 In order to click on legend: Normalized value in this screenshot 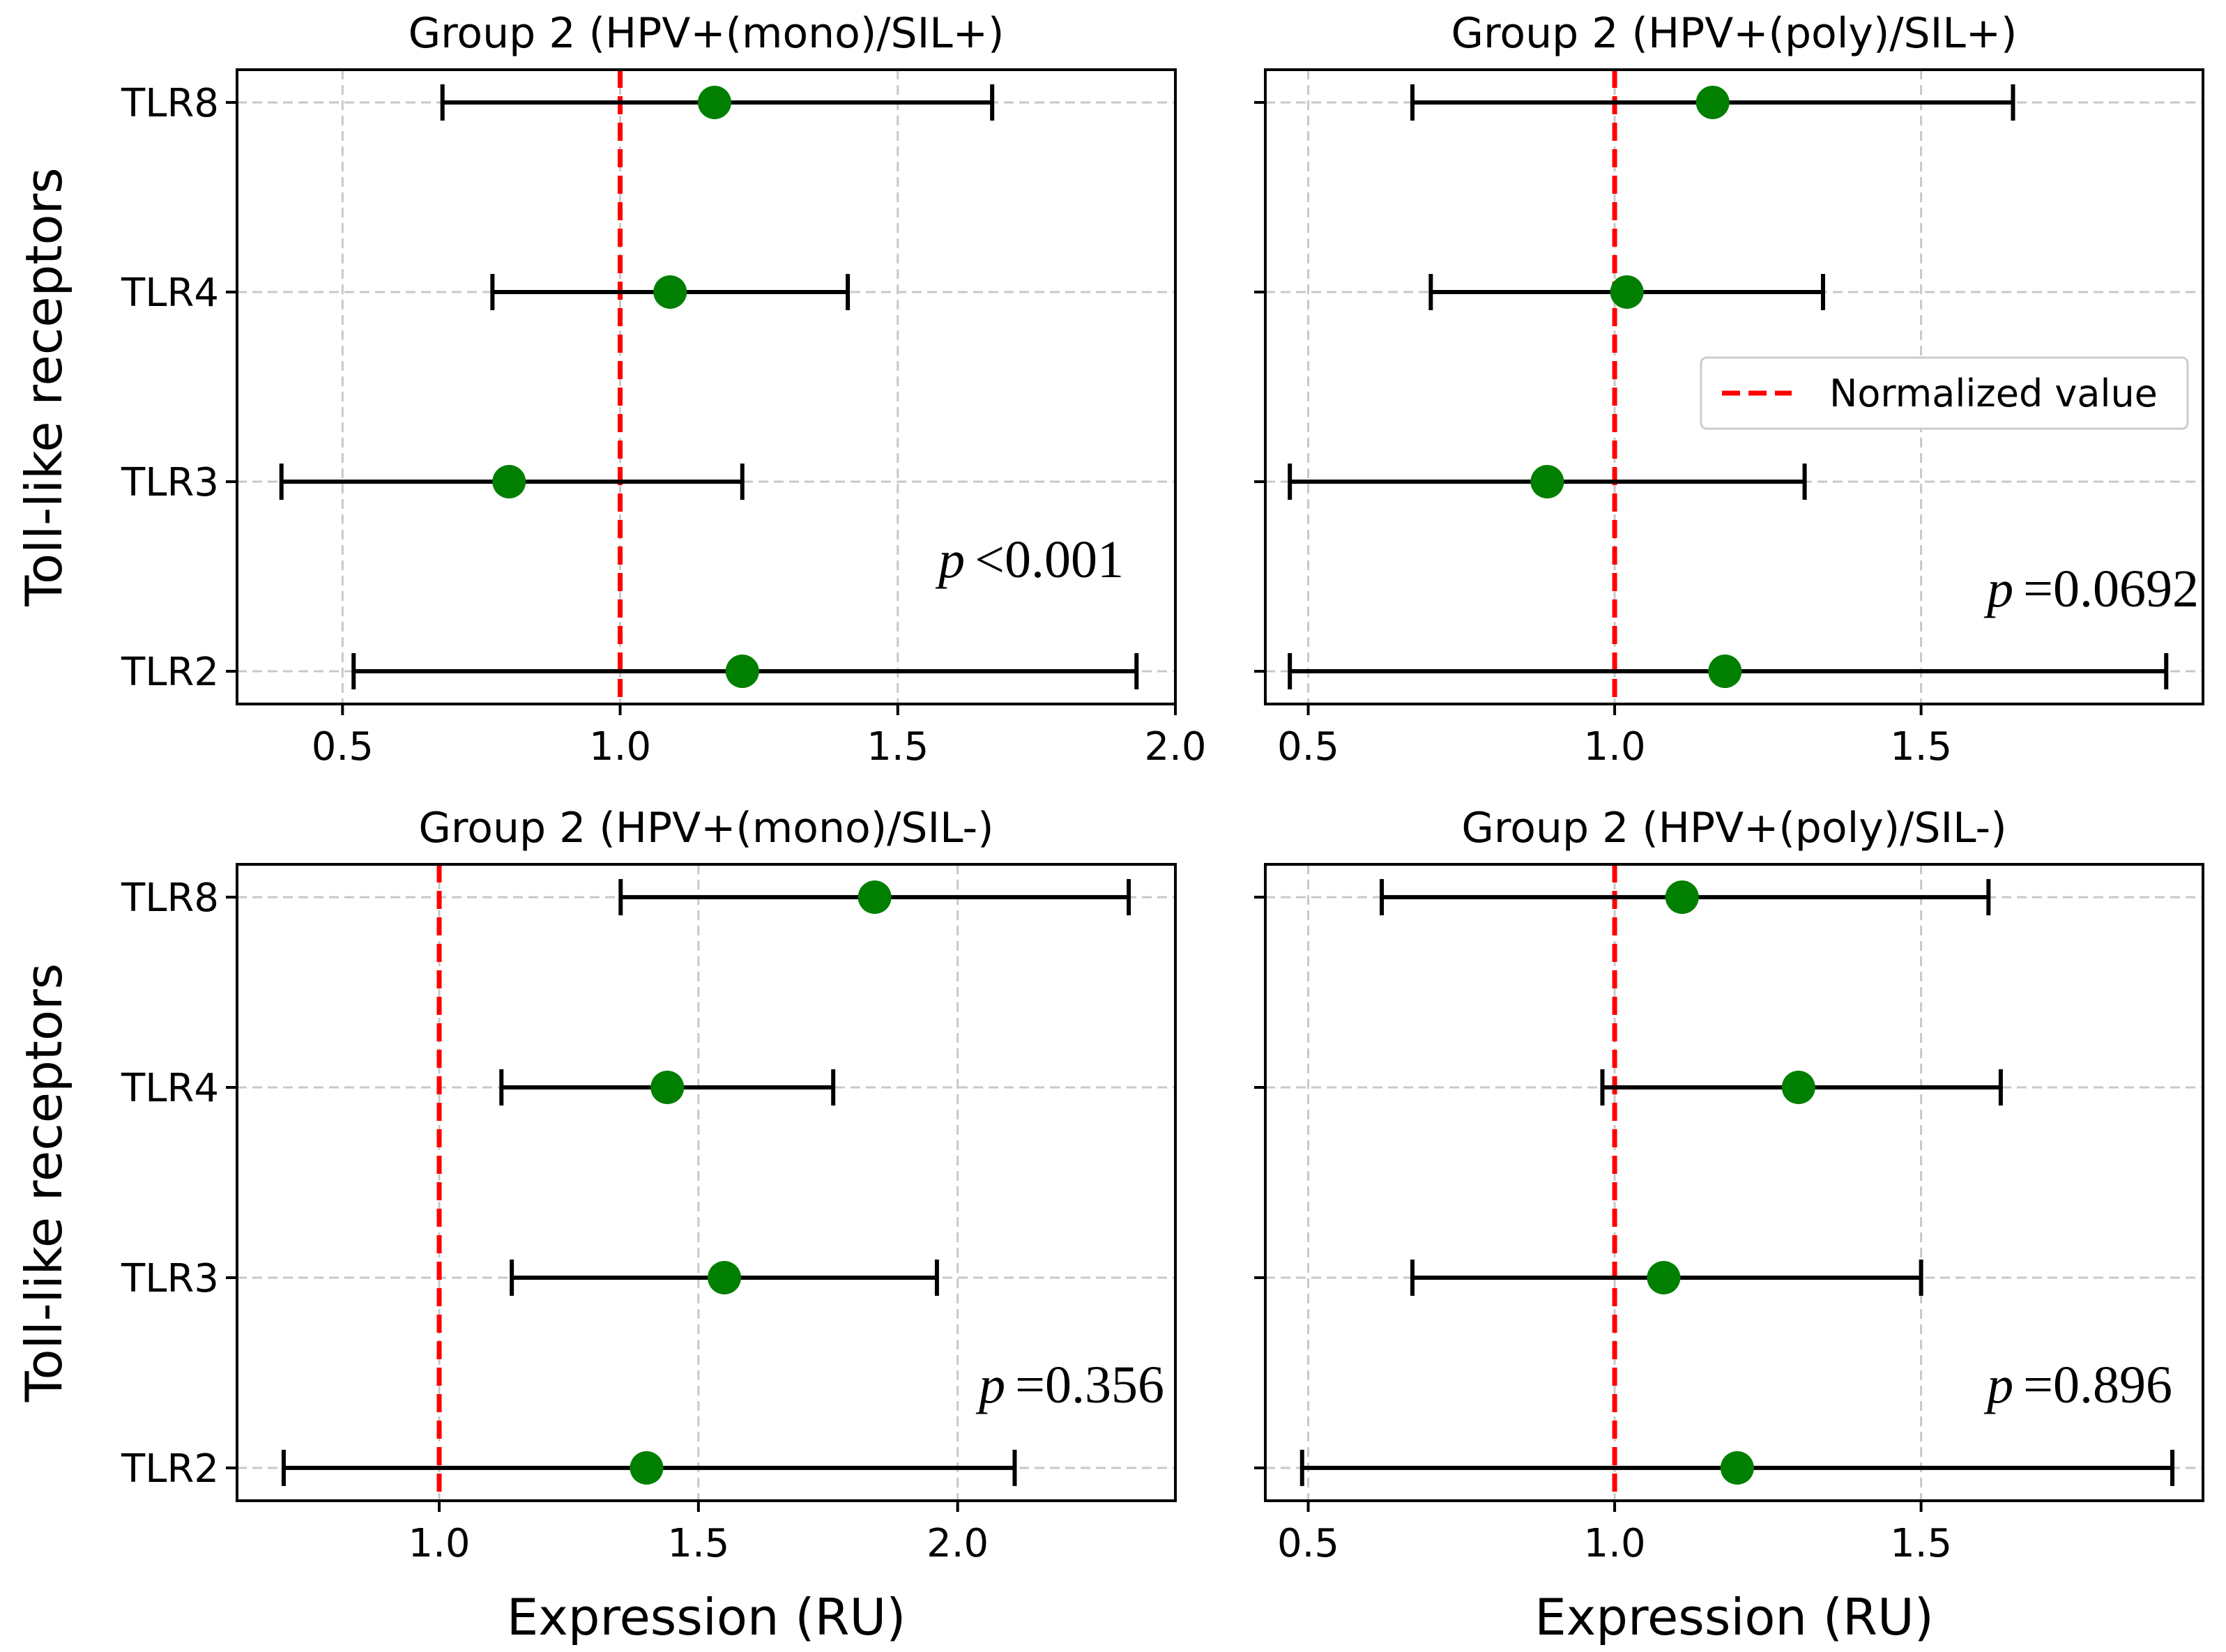, I will do `click(1944, 393)`.